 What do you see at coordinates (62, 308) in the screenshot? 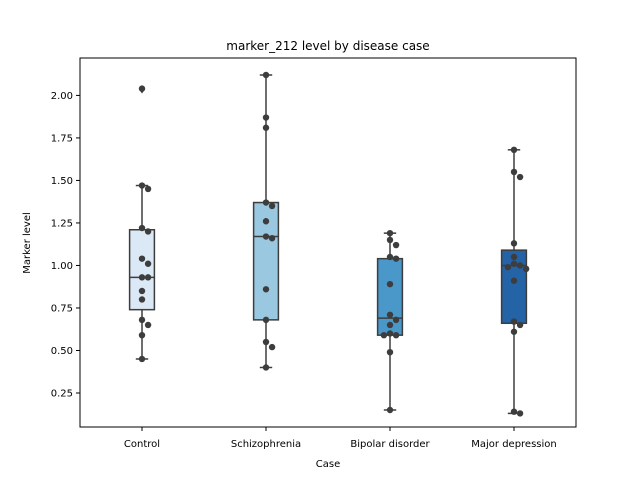
I see `y-tick-label: 0.75` at bounding box center [62, 308].